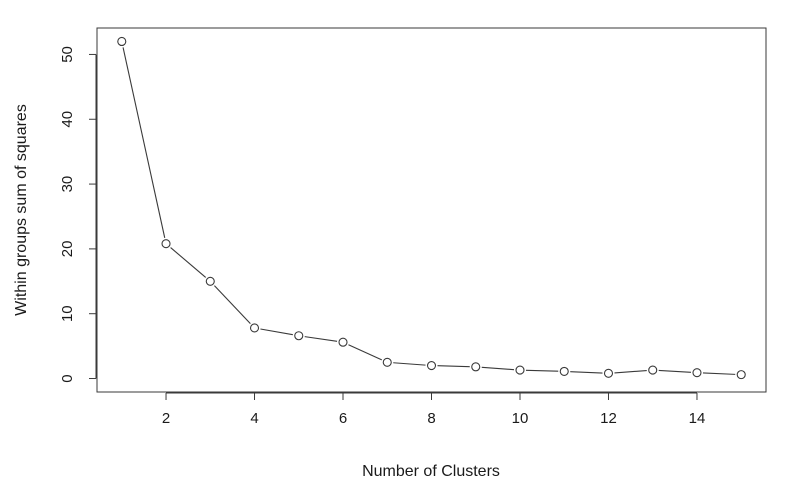  I want to click on x-tick-label: 10, so click(520, 418).